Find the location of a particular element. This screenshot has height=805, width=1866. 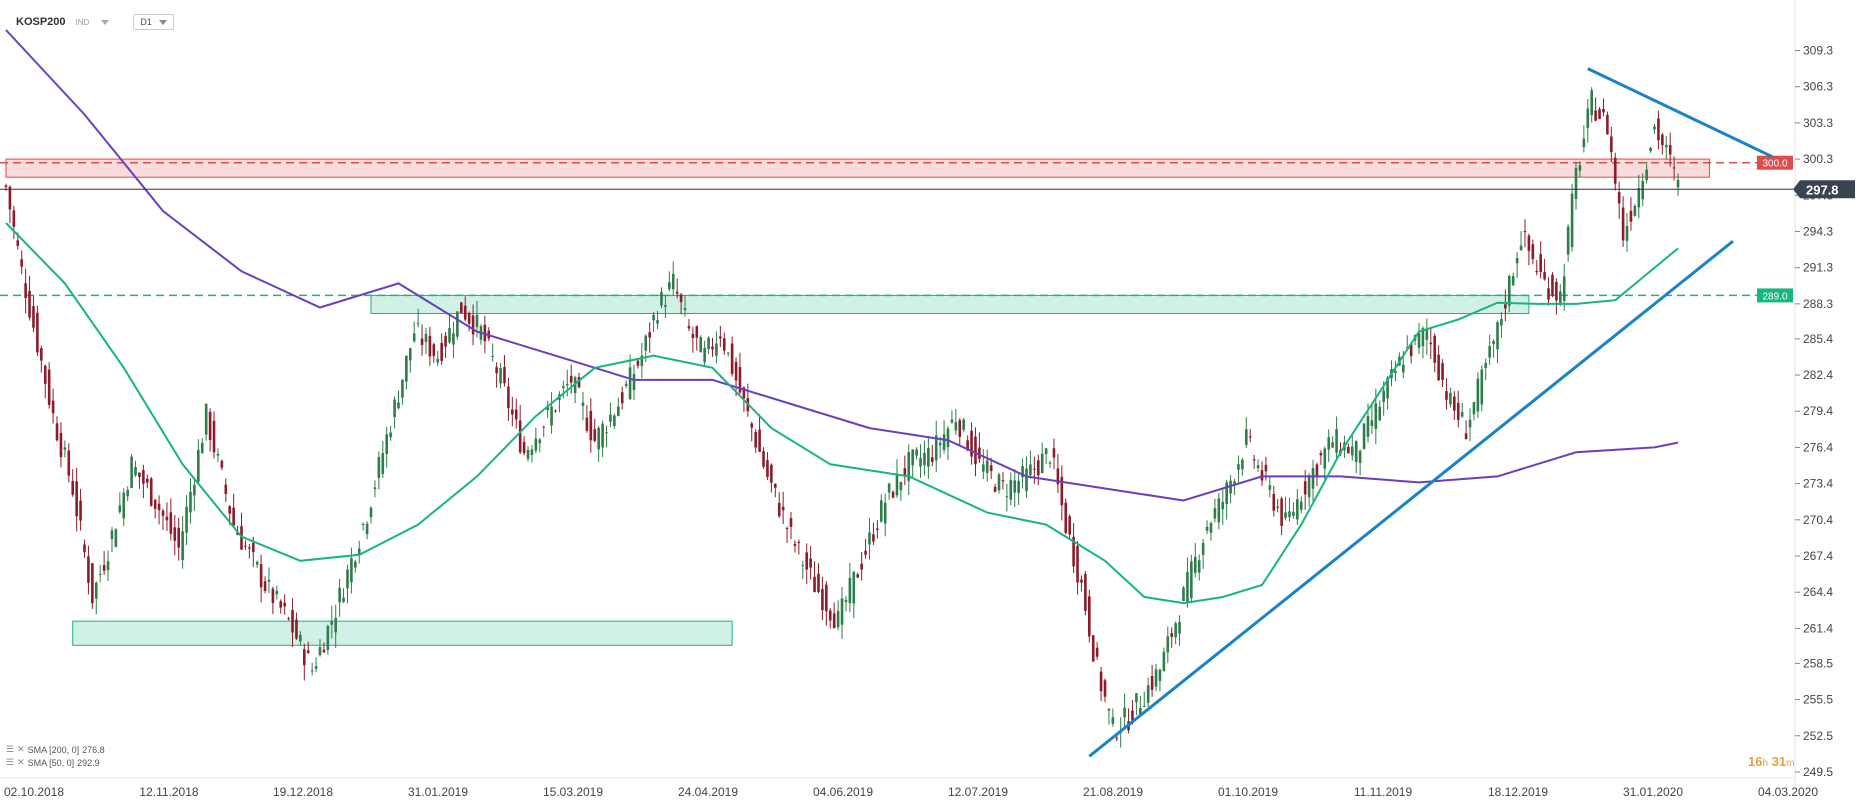

legend-value: 292.9 is located at coordinates (88, 762).